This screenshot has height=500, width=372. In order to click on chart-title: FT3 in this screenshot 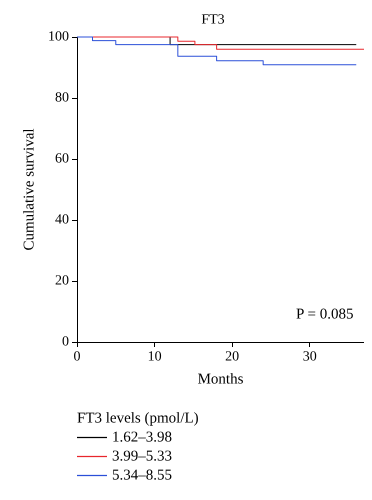, I will do `click(213, 20)`.